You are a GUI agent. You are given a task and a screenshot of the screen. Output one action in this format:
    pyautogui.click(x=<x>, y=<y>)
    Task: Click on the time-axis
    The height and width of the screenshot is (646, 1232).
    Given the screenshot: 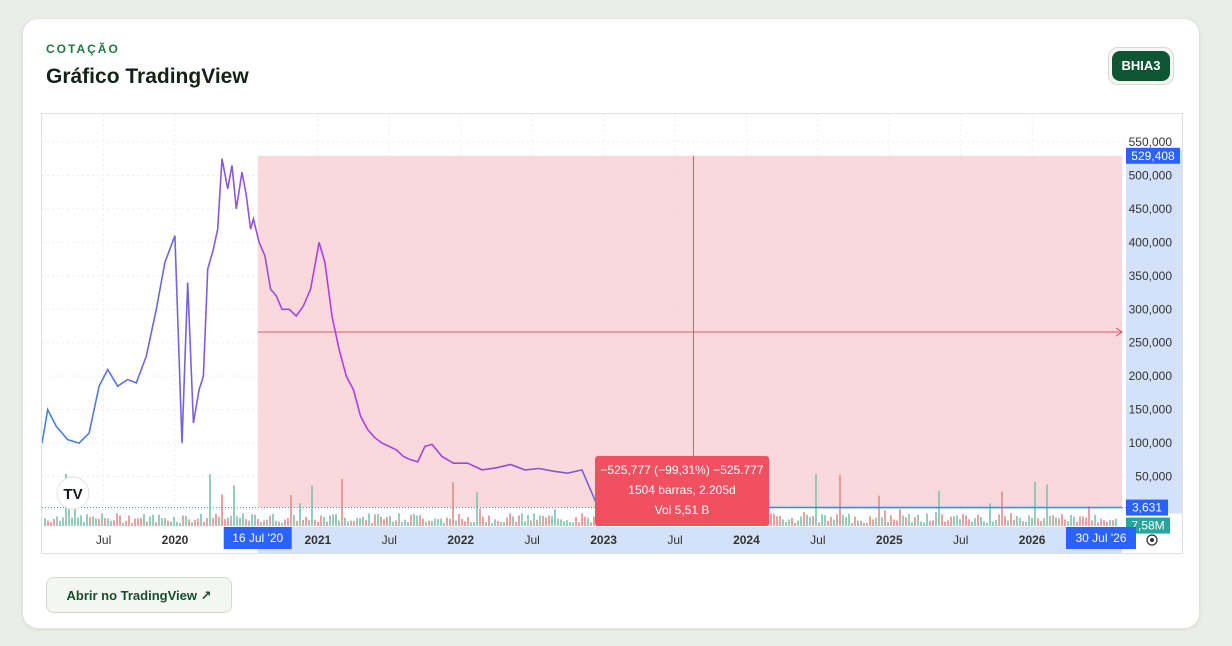 What is the action you would take?
    pyautogui.click(x=689, y=540)
    